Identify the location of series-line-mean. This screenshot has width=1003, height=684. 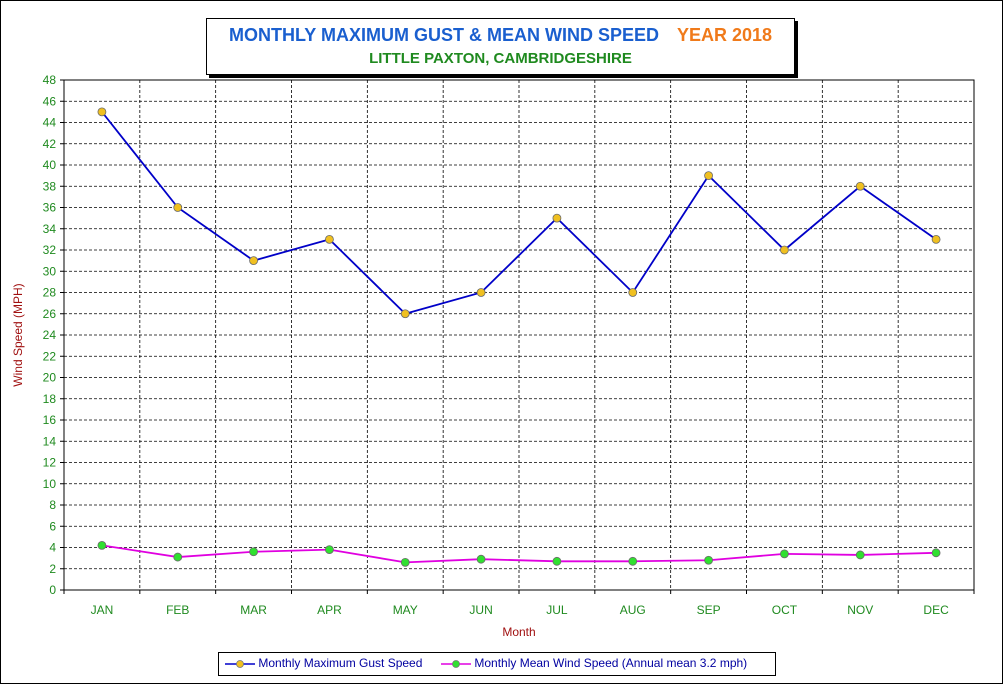
(519, 554).